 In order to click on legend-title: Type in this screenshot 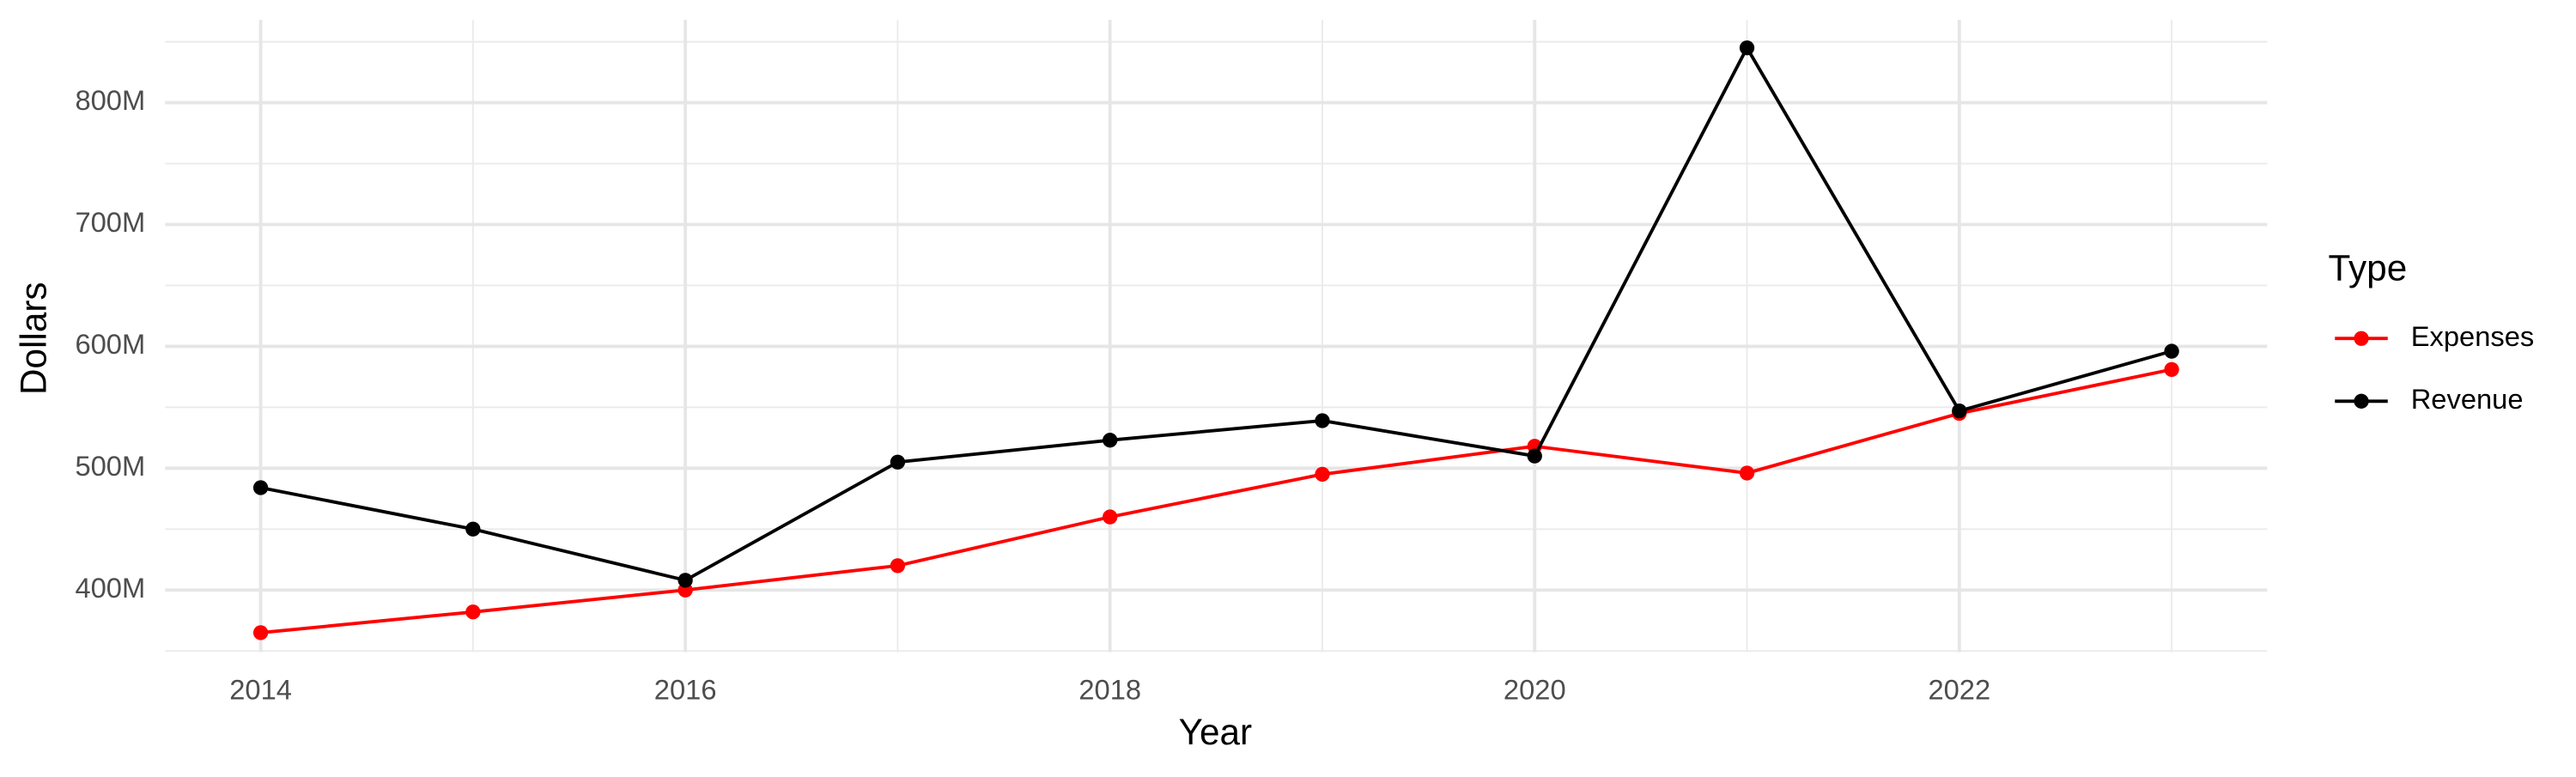, I will do `click(2368, 268)`.